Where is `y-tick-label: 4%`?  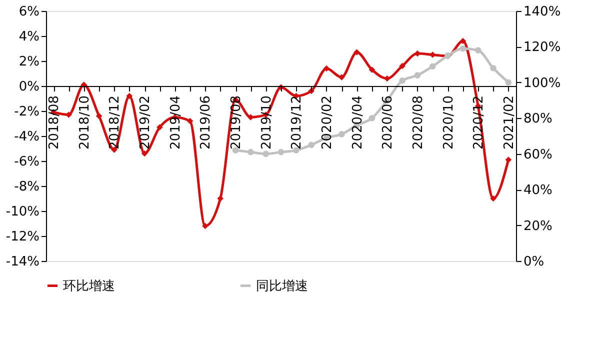 y-tick-label: 4% is located at coordinates (29, 37).